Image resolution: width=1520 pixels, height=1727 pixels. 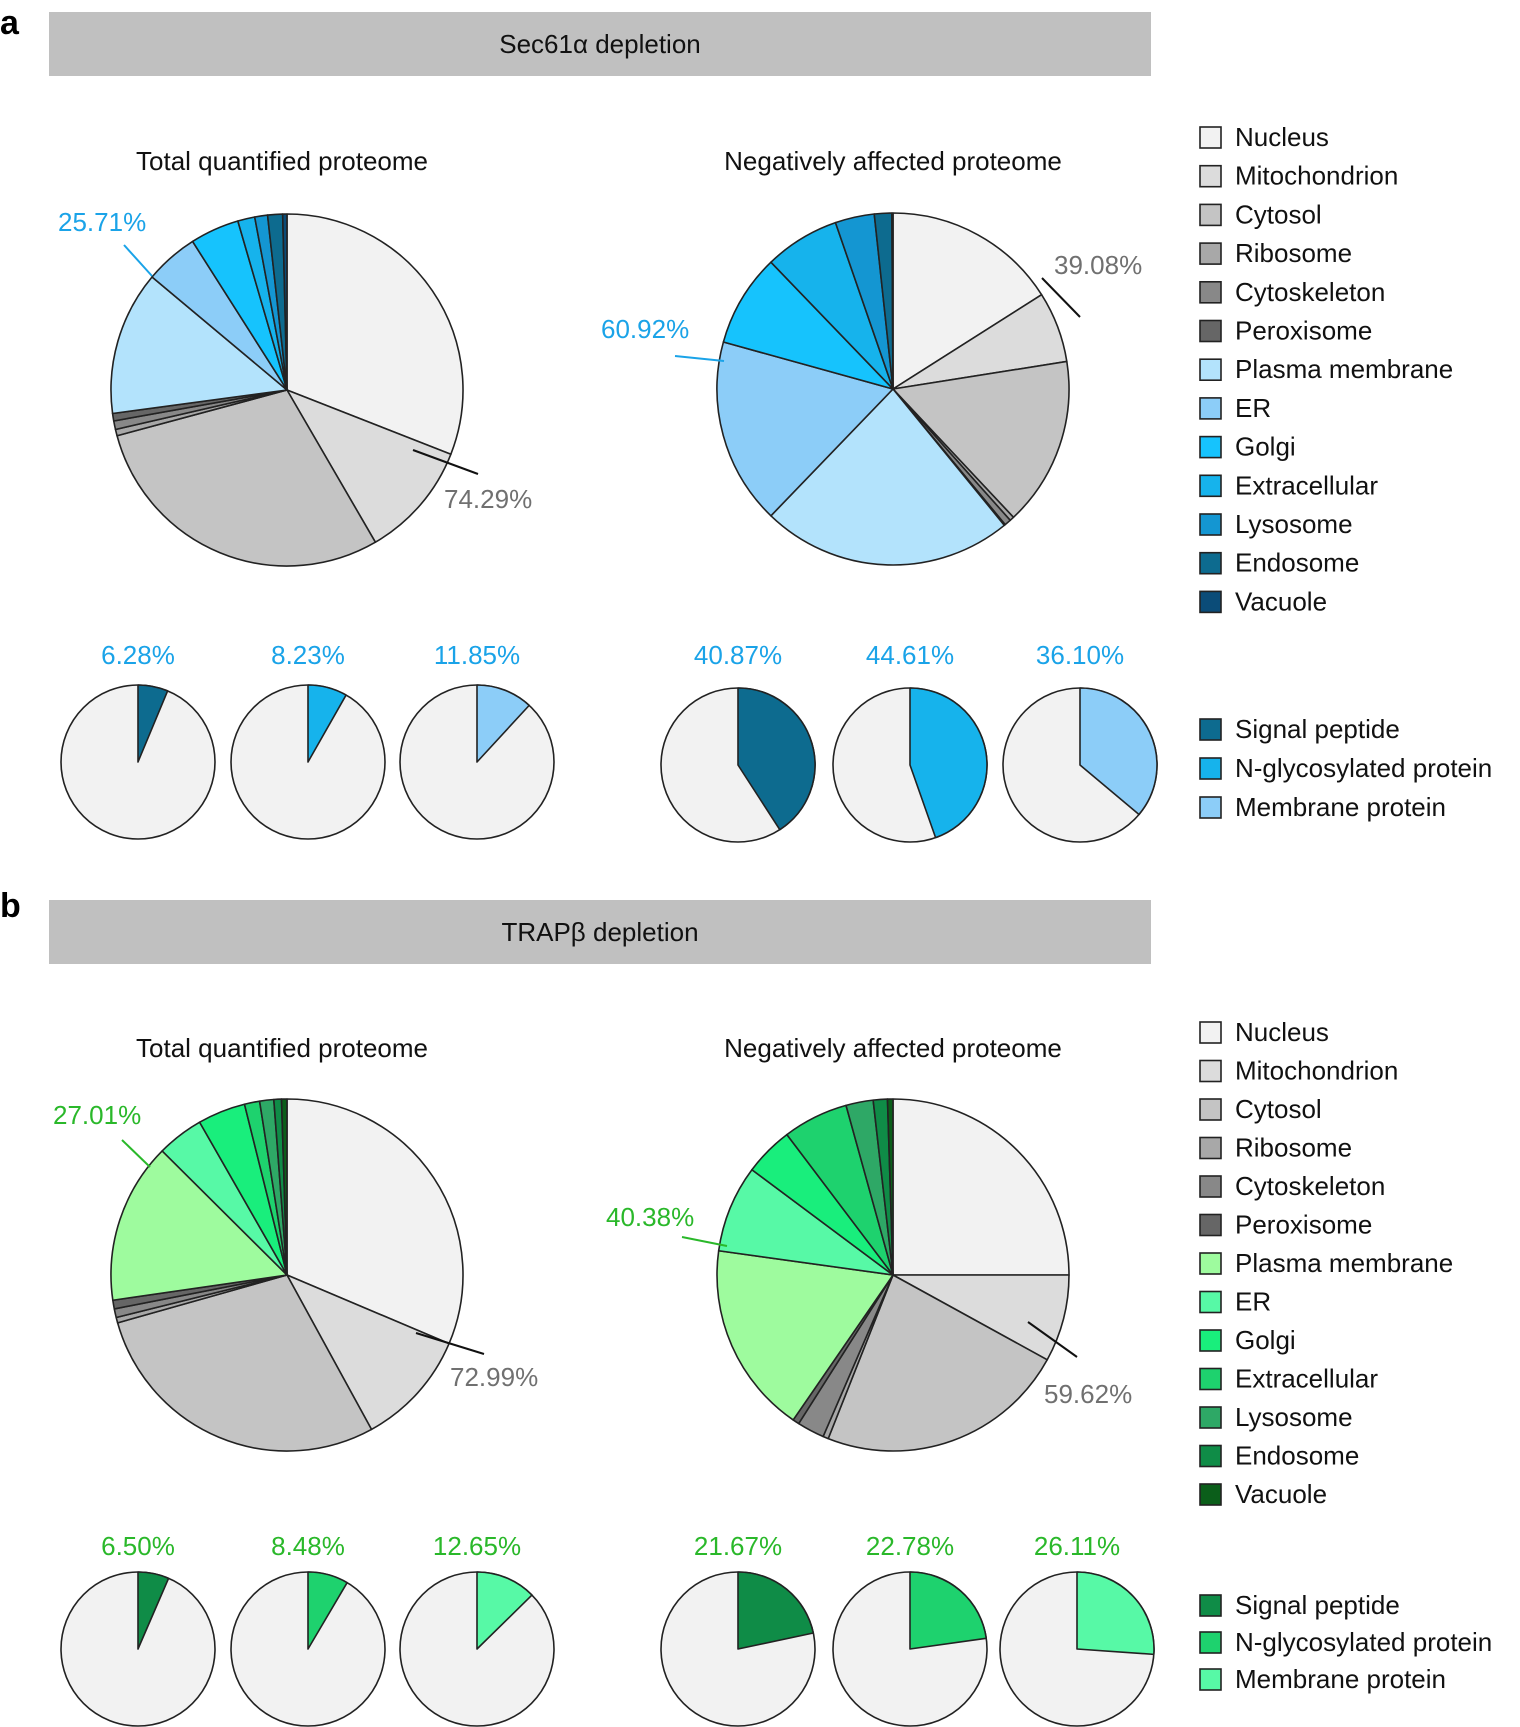 I want to click on legend-a-swatch-endosome, so click(x=1210, y=563).